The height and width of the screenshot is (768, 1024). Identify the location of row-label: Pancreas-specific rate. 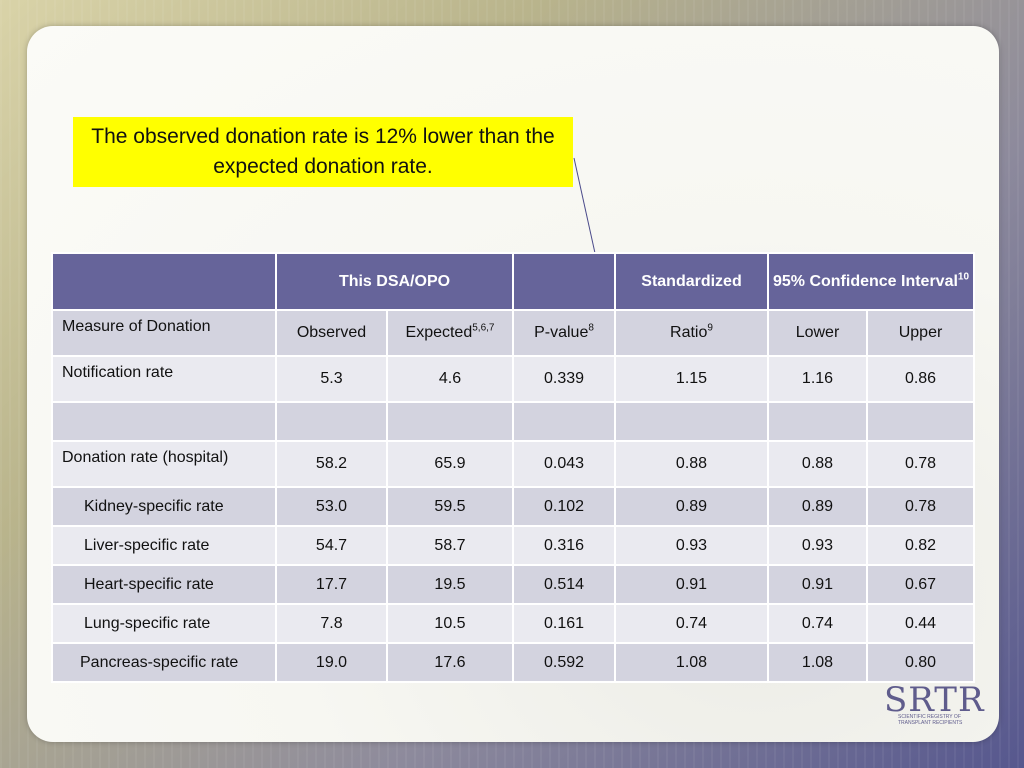
(164, 662).